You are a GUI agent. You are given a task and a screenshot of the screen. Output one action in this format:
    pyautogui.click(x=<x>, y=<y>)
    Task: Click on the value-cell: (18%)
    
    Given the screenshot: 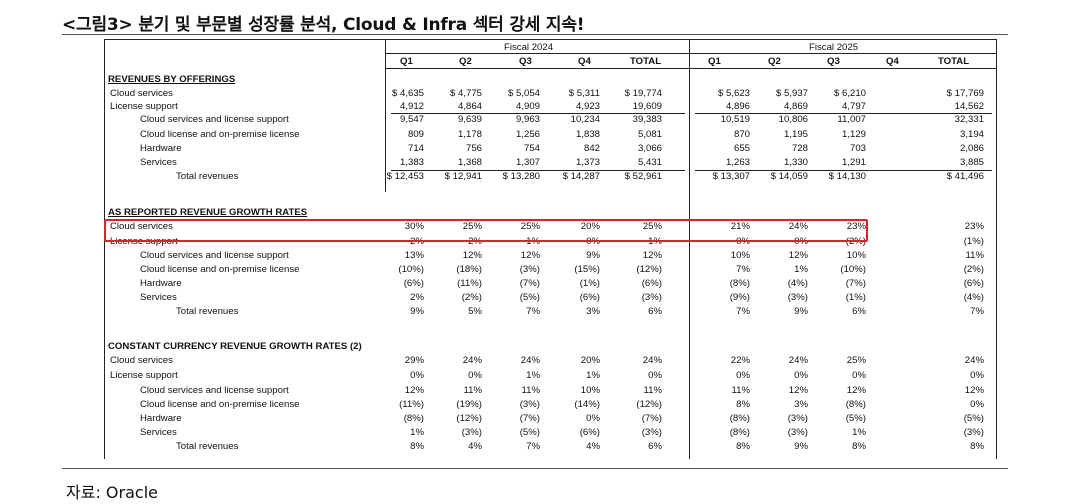 What is the action you would take?
    pyautogui.click(x=469, y=269)
    